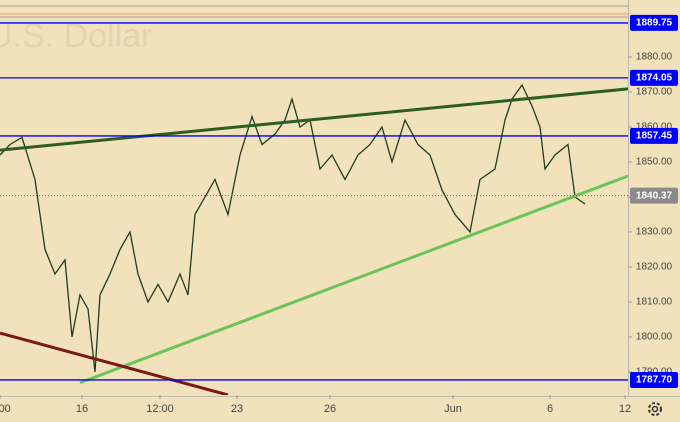 Image resolution: width=680 pixels, height=422 pixels. I want to click on y-tick-label: 1810.00, so click(654, 302).